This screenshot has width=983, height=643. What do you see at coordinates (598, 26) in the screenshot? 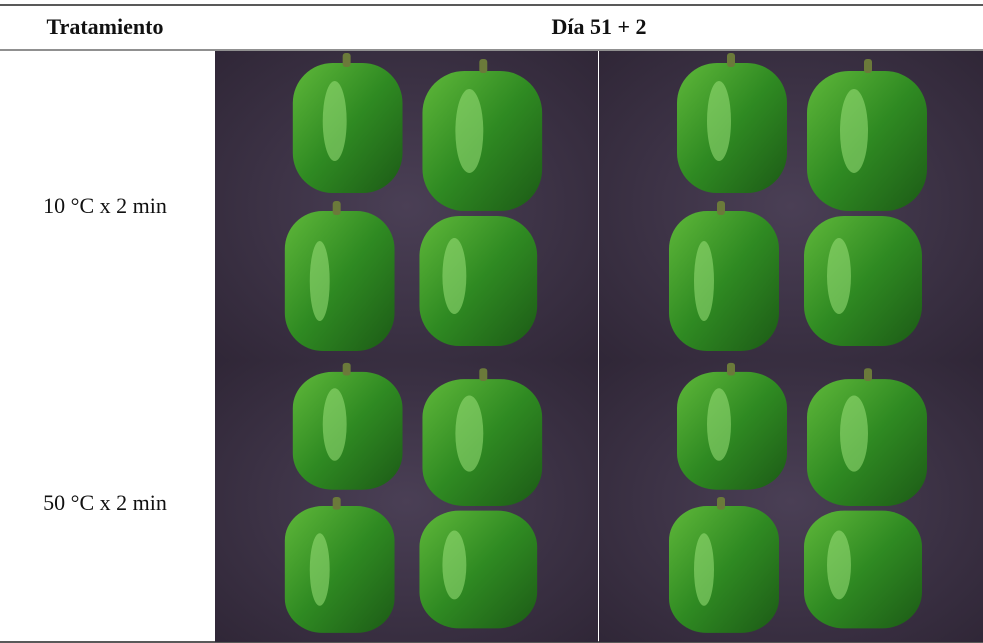
I see `header-cell: Día 51 + 2` at bounding box center [598, 26].